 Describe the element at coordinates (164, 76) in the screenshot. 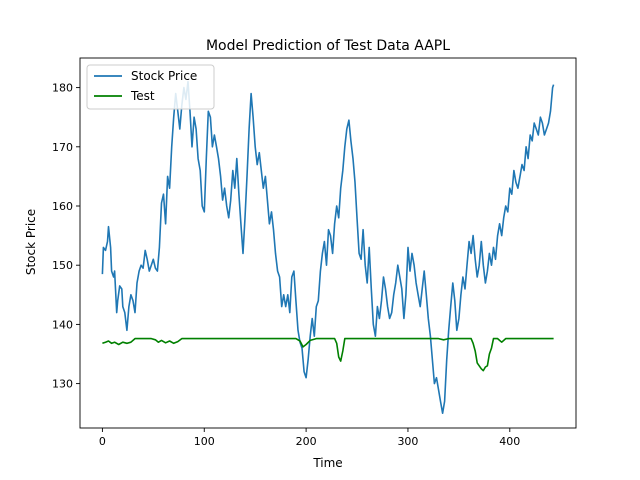

I see `legend-label-0: Stock Price` at that location.